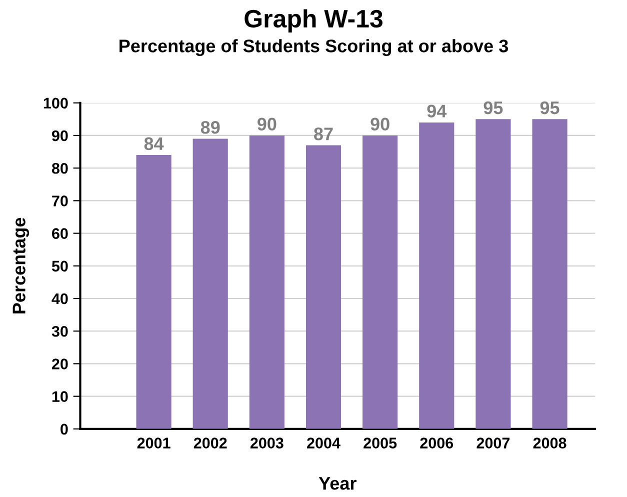  What do you see at coordinates (323, 134) in the screenshot?
I see `data-label: 87` at bounding box center [323, 134].